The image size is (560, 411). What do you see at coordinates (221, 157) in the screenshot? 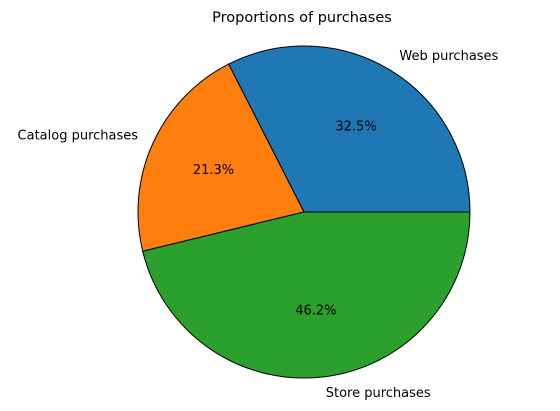
I see `pie-slice-catalog-purchases` at bounding box center [221, 157].